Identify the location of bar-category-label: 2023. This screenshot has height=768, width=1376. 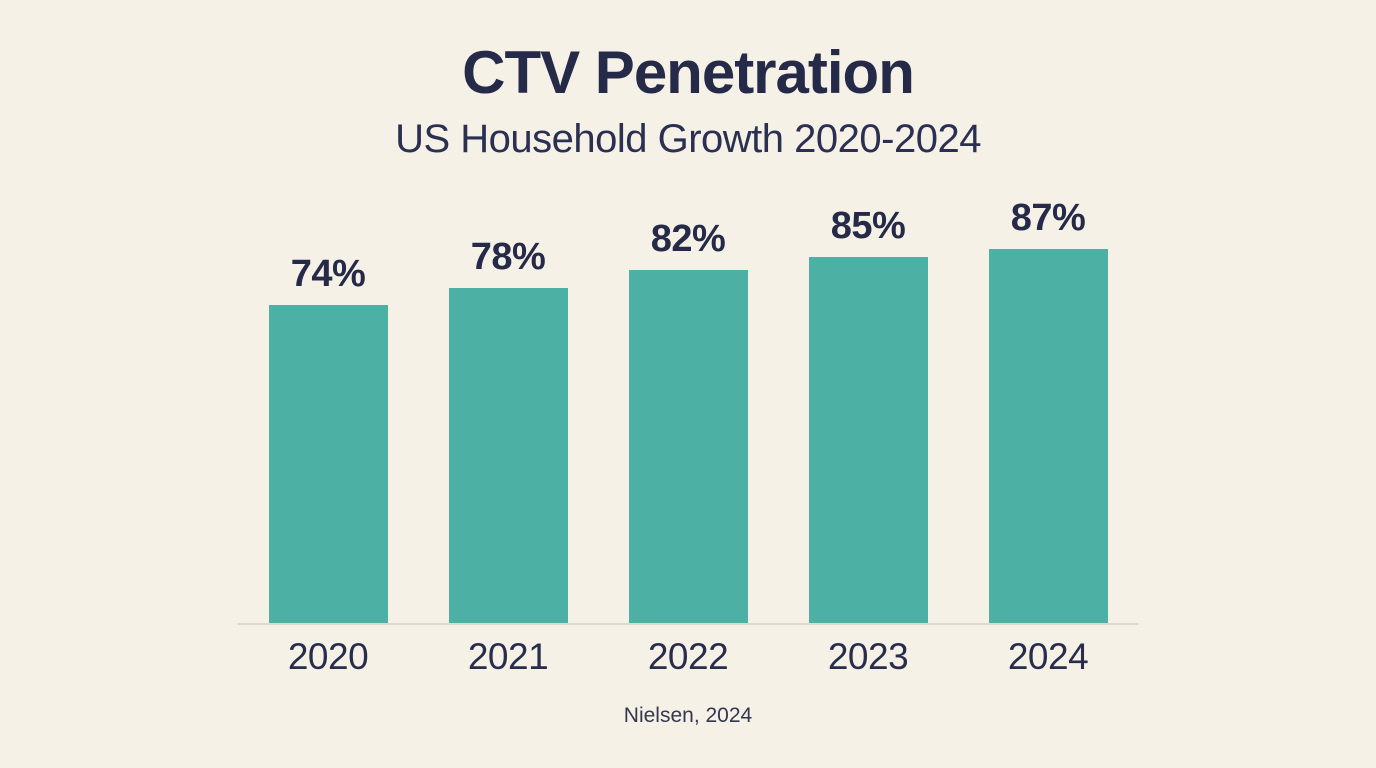
(868, 656).